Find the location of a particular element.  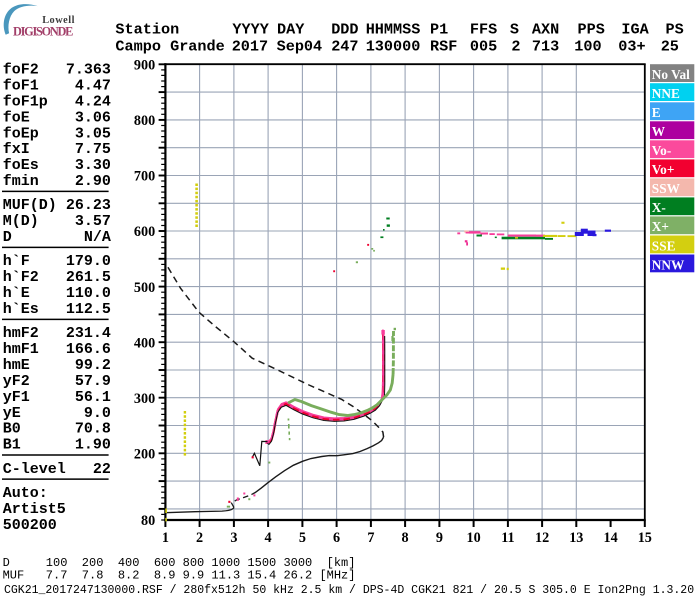

svg-text: yE is located at coordinates (12, 413).